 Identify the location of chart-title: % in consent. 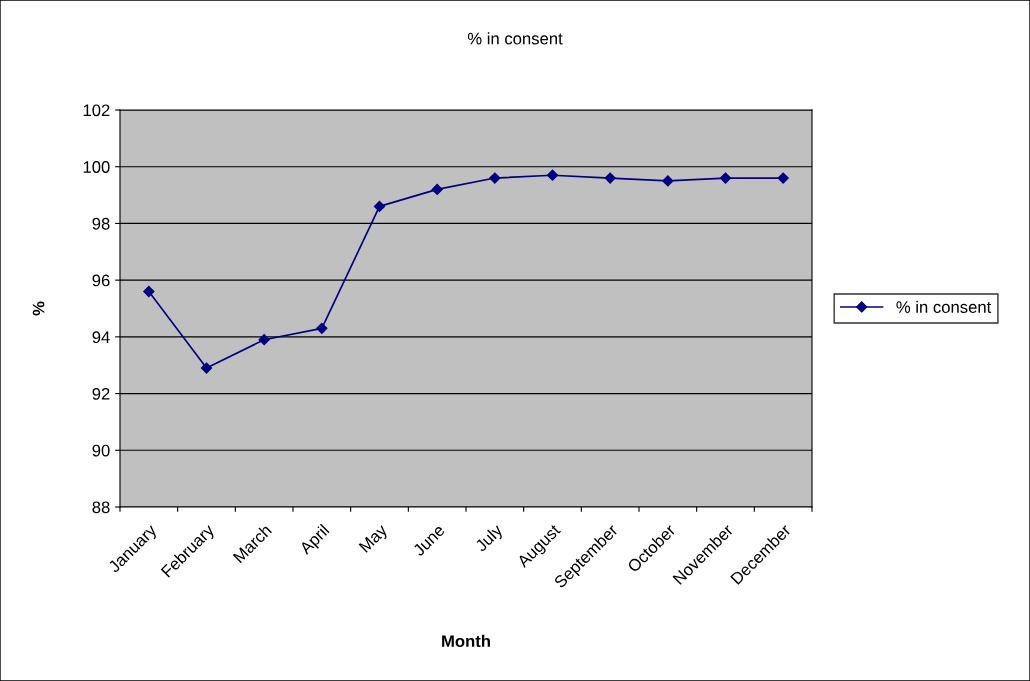
(515, 38).